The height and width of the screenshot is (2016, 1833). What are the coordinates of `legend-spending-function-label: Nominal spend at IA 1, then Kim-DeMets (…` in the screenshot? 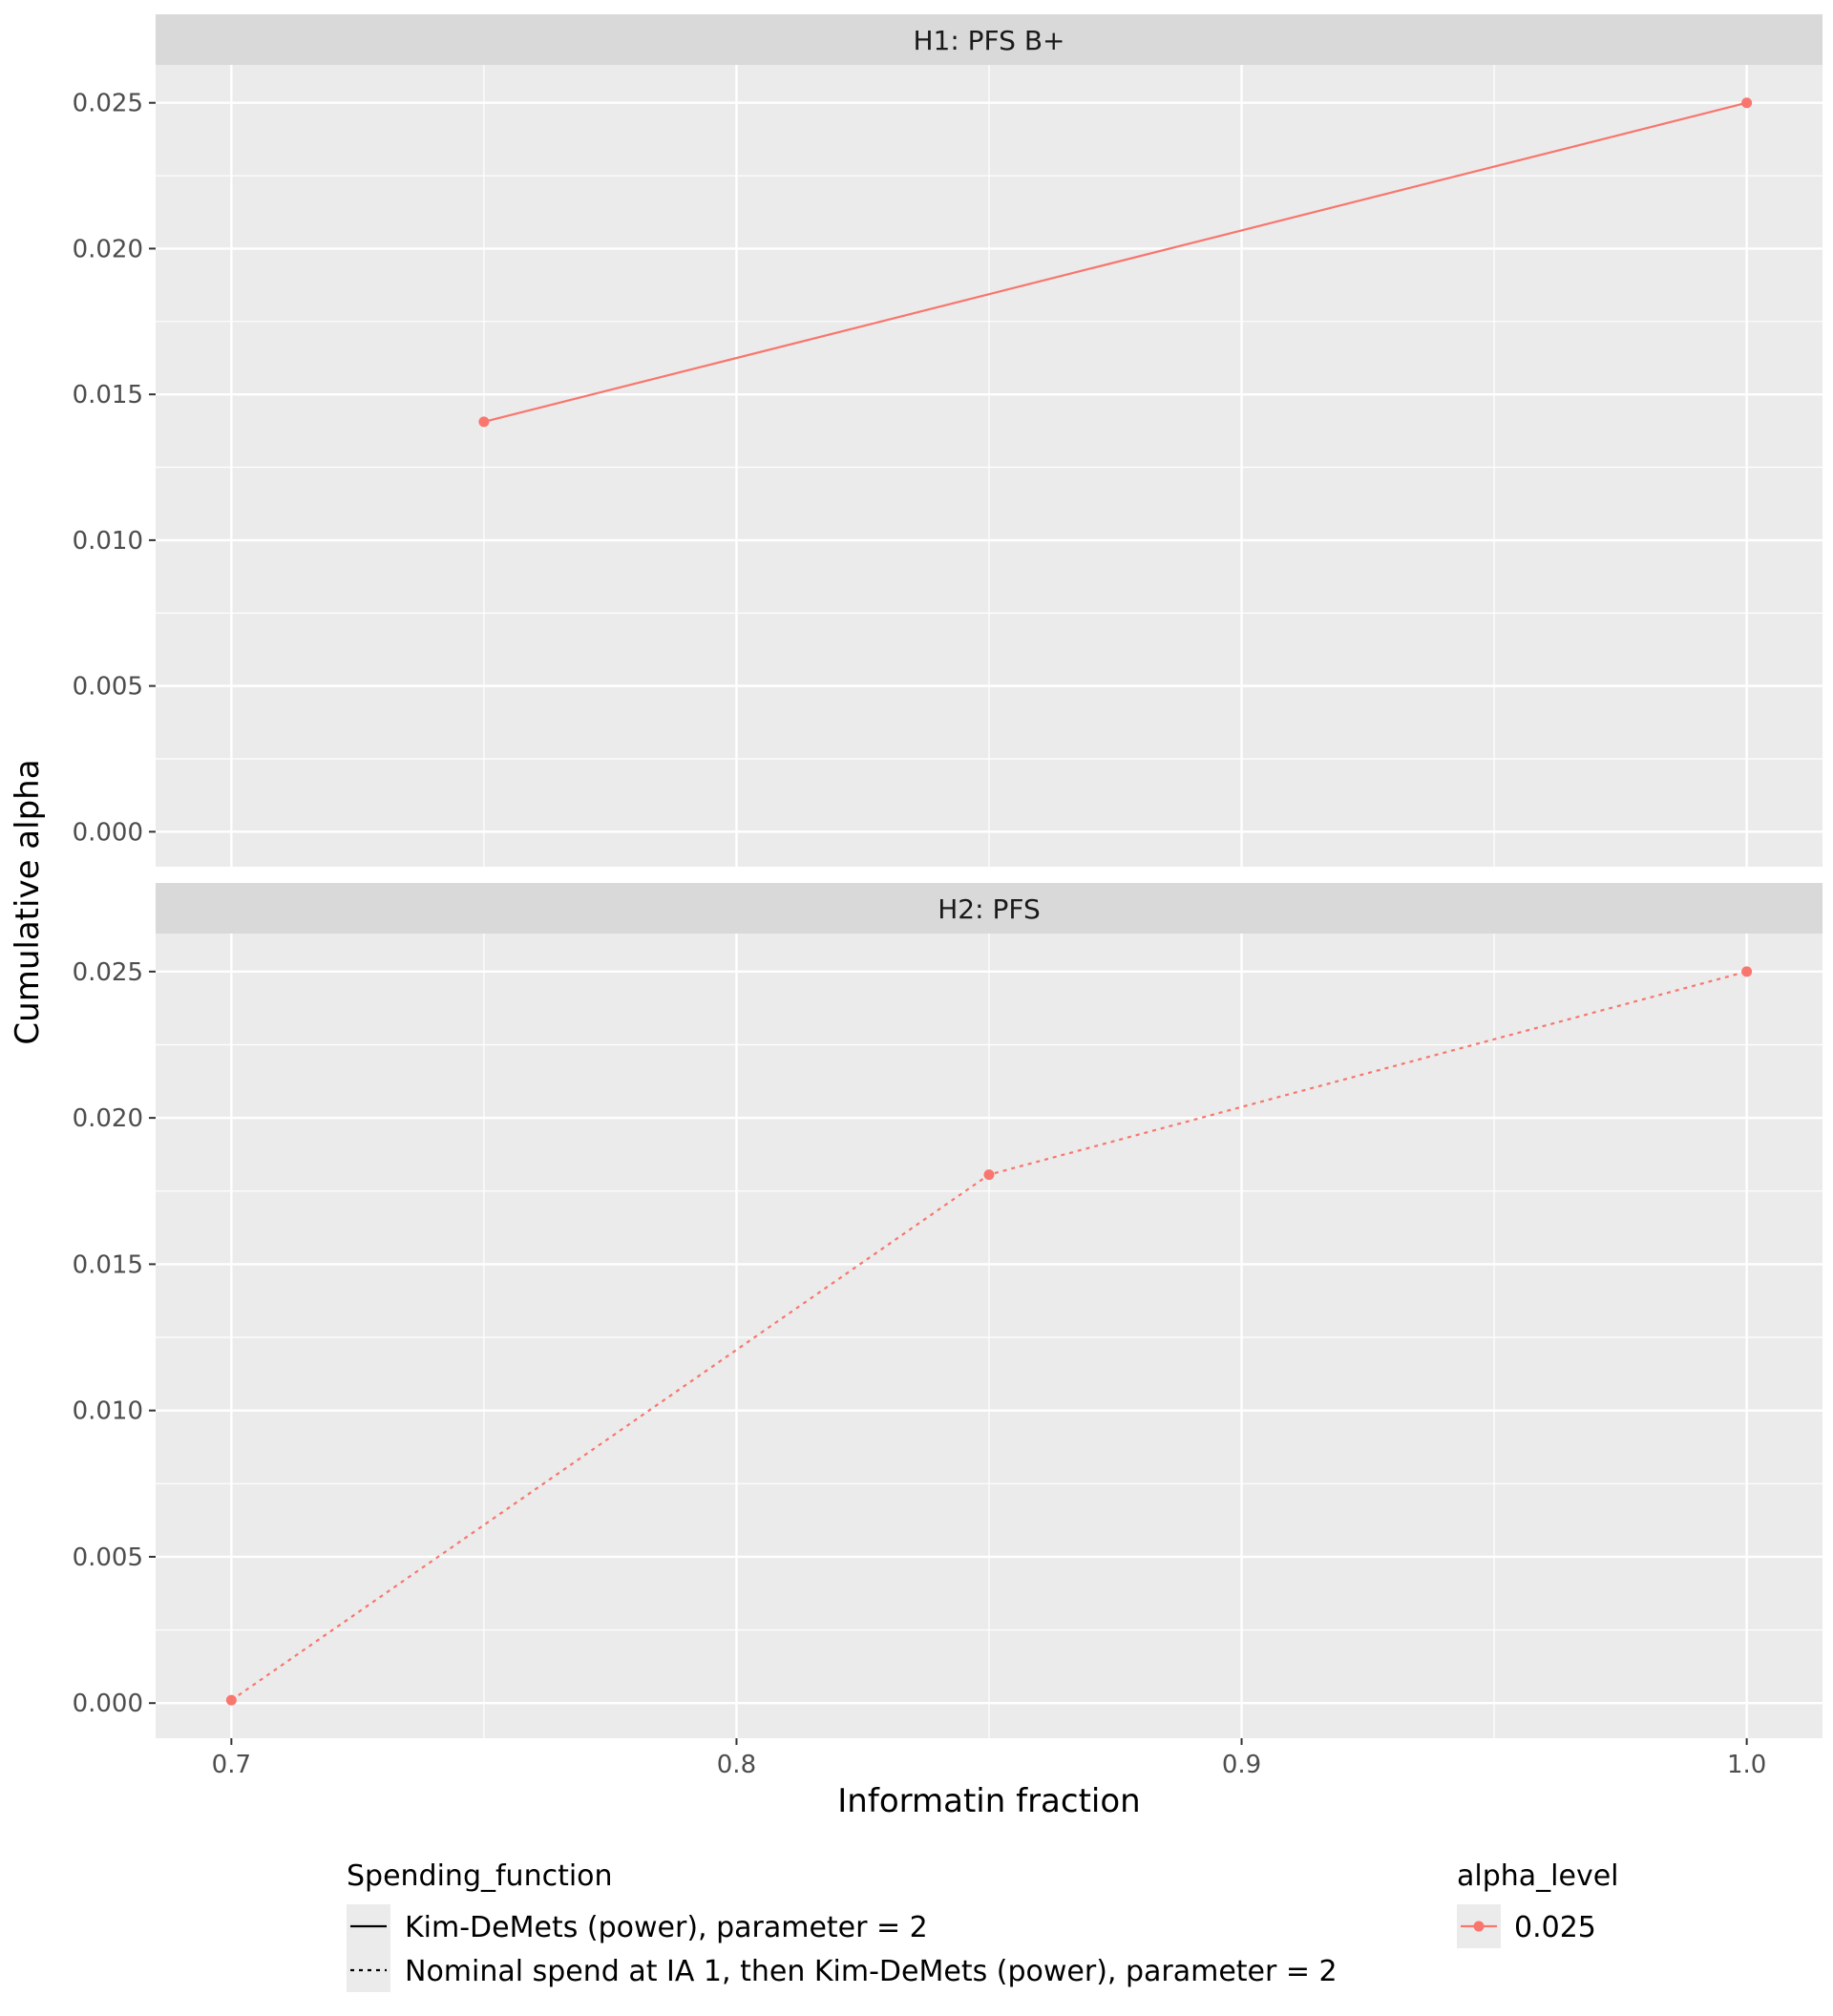 It's located at (872, 1971).